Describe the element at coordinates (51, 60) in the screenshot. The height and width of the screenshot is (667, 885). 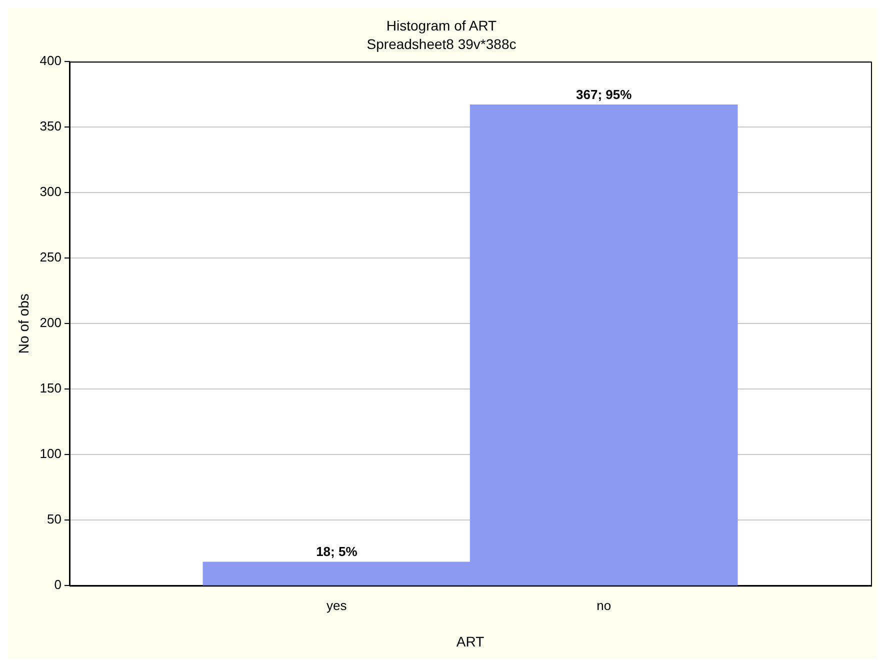
I see `y-tick-label: 400` at that location.